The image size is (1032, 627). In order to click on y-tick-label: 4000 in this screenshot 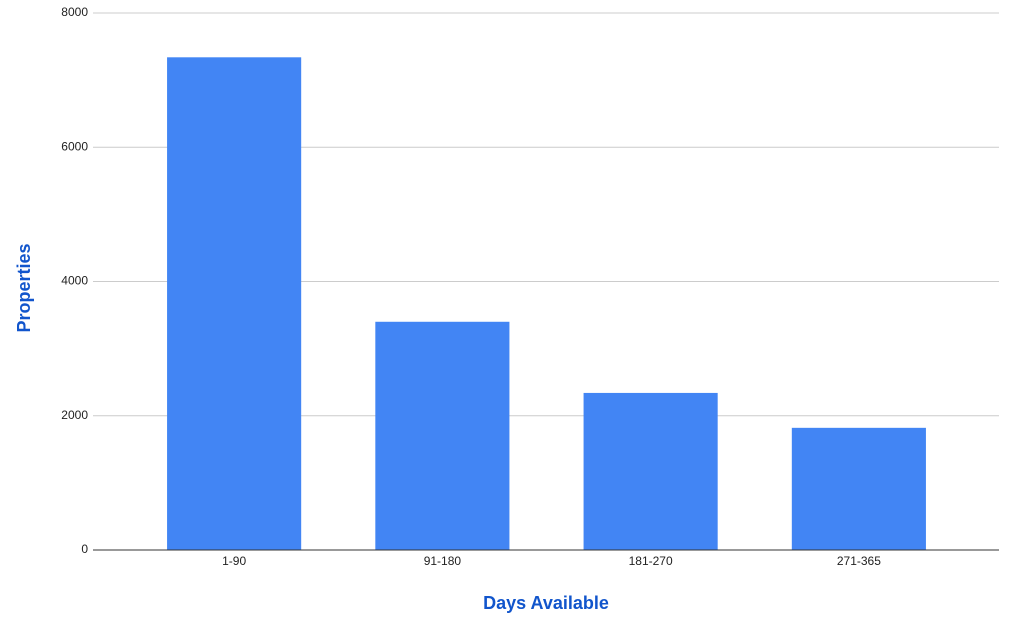, I will do `click(74, 281)`.